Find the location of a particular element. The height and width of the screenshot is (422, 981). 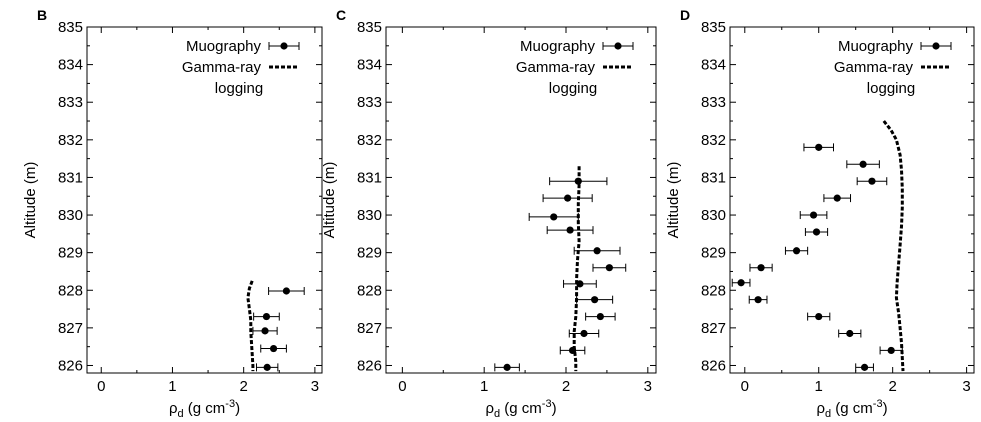

panel-label: C is located at coordinates (341, 15).